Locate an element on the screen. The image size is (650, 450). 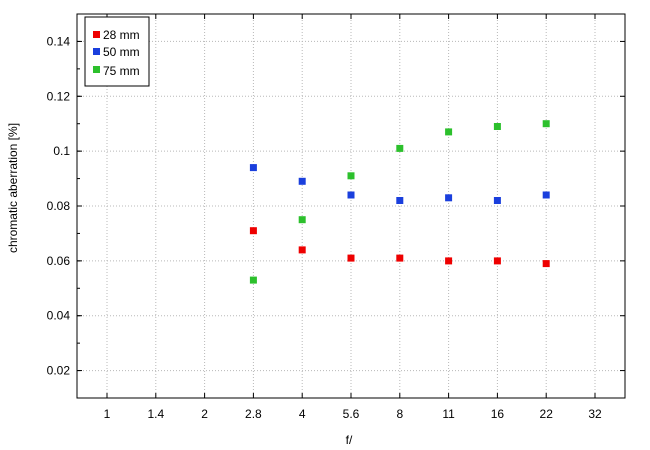
x-tick-label: 11 is located at coordinates (448, 414).